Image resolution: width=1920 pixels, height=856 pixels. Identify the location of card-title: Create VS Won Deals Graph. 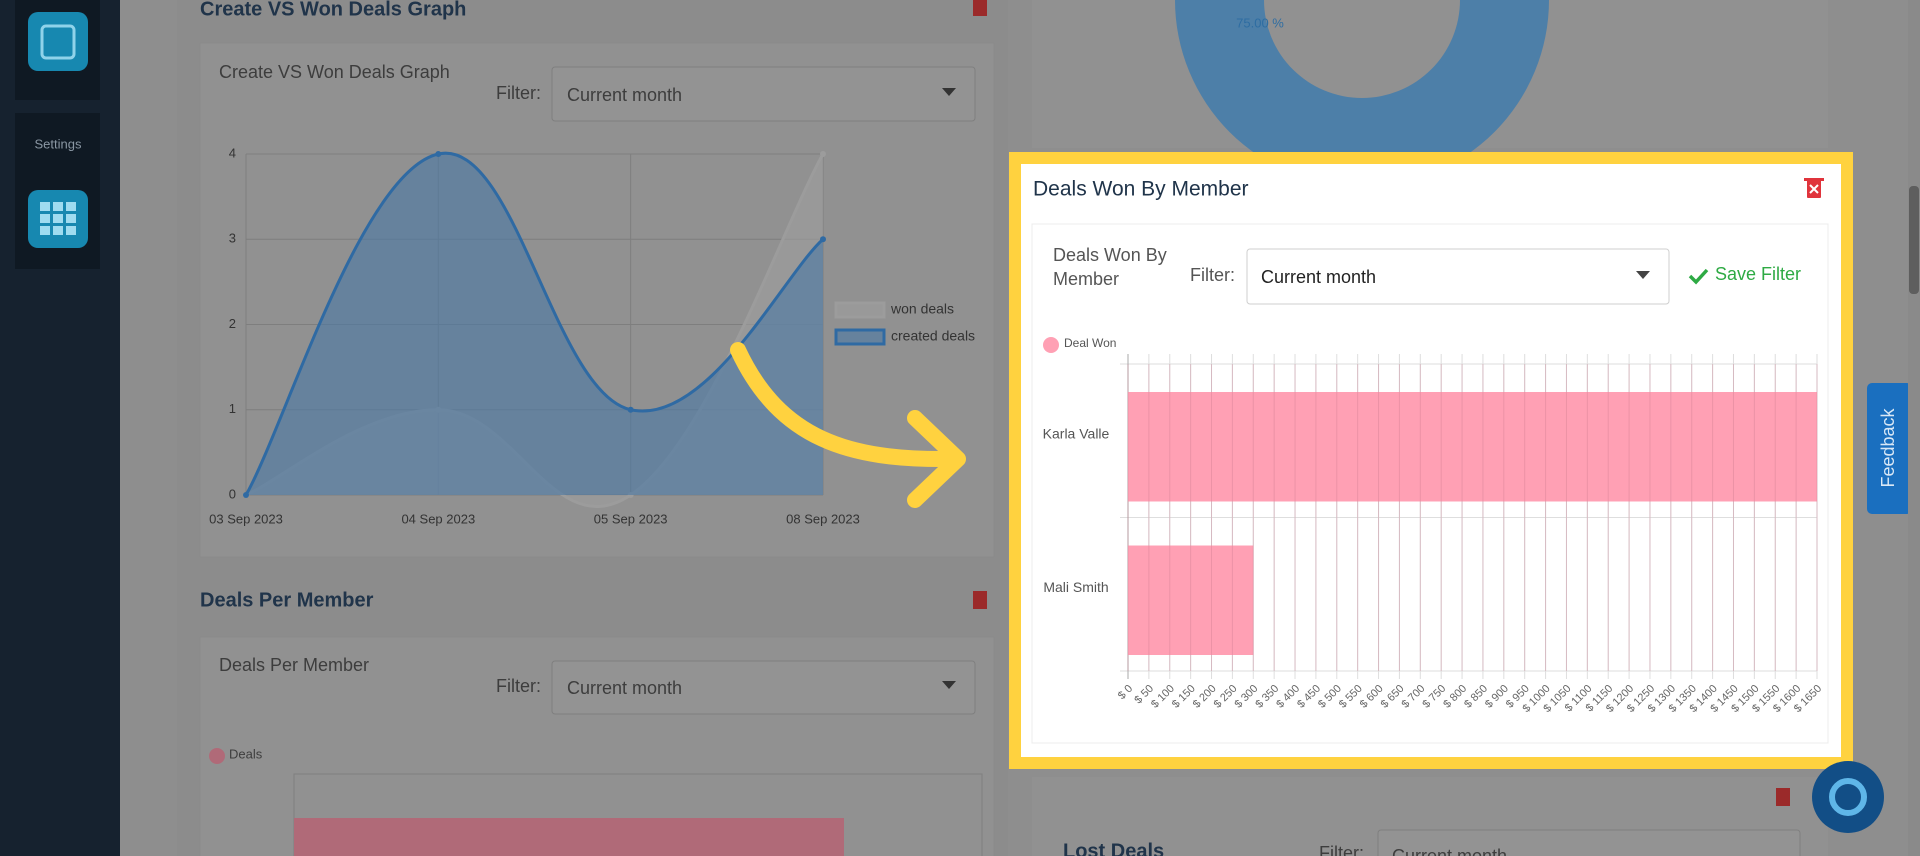
(334, 72).